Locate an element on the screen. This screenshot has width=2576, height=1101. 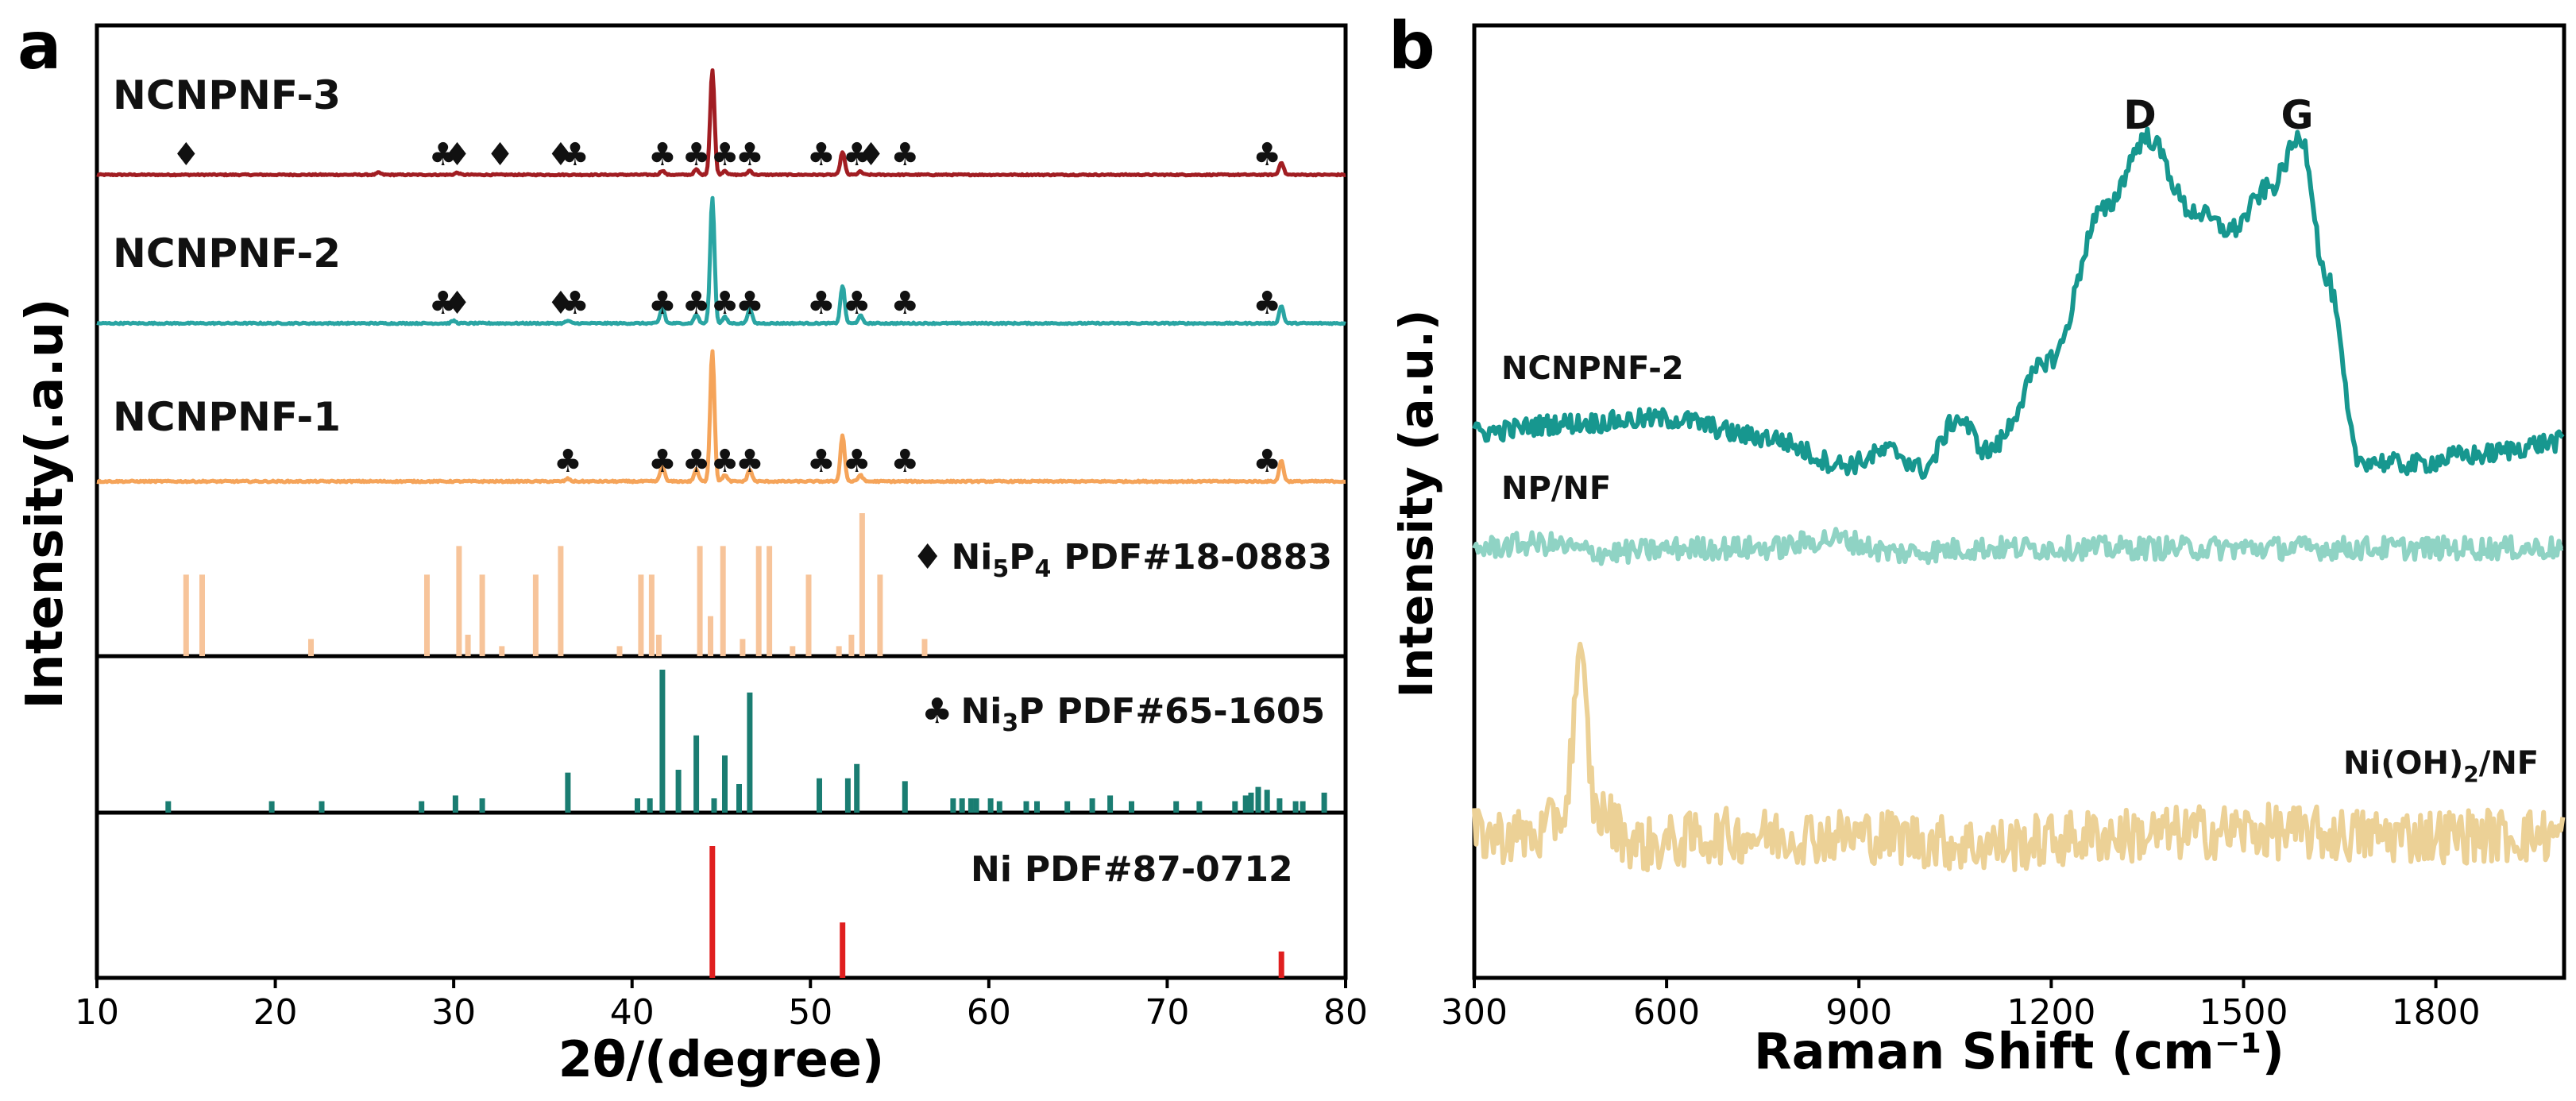
panel-a-tick-label-50: 50 is located at coordinates (810, 1012).